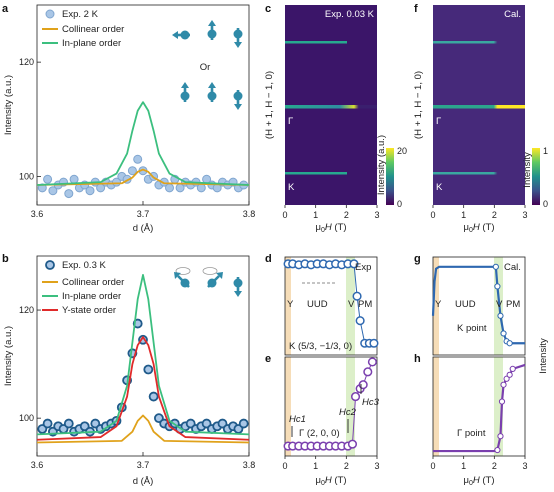 This screenshot has height=492, width=554. Describe the element at coordinates (416, 9) in the screenshot. I see `panel-f-letter: f` at that location.